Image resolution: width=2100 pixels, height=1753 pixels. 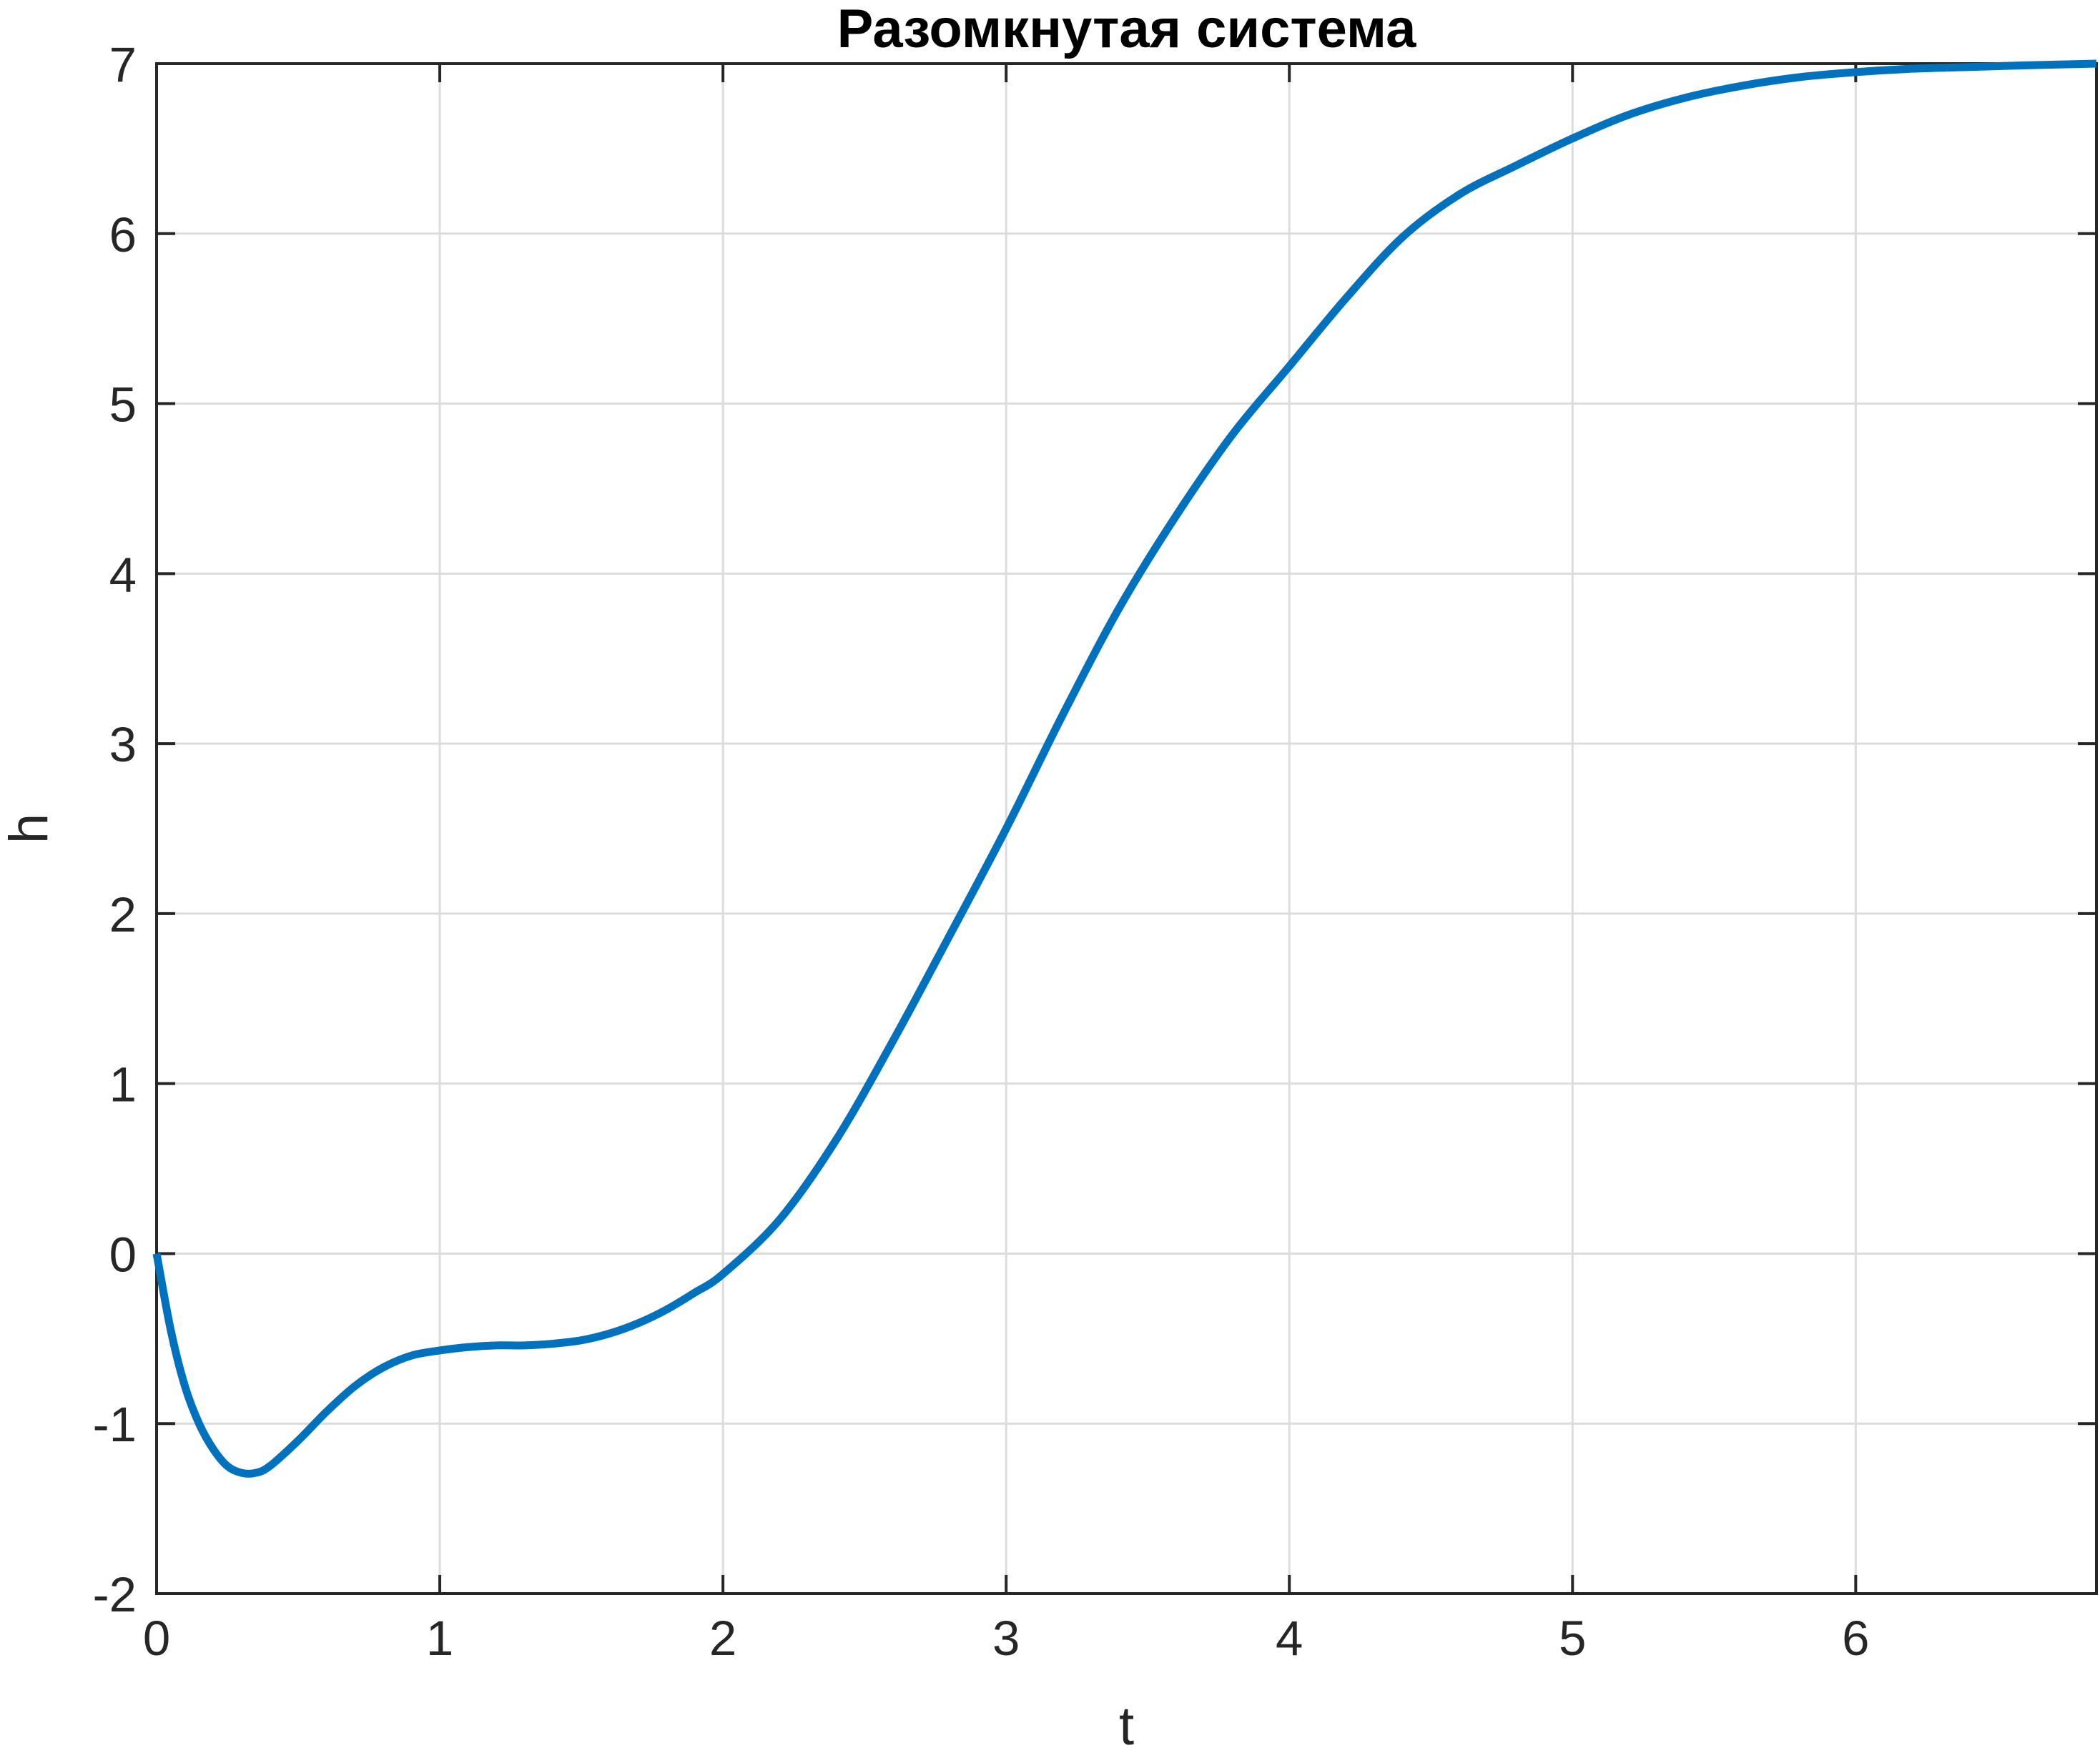 What do you see at coordinates (123, 65) in the screenshot?
I see `y-tick-label: 7` at bounding box center [123, 65].